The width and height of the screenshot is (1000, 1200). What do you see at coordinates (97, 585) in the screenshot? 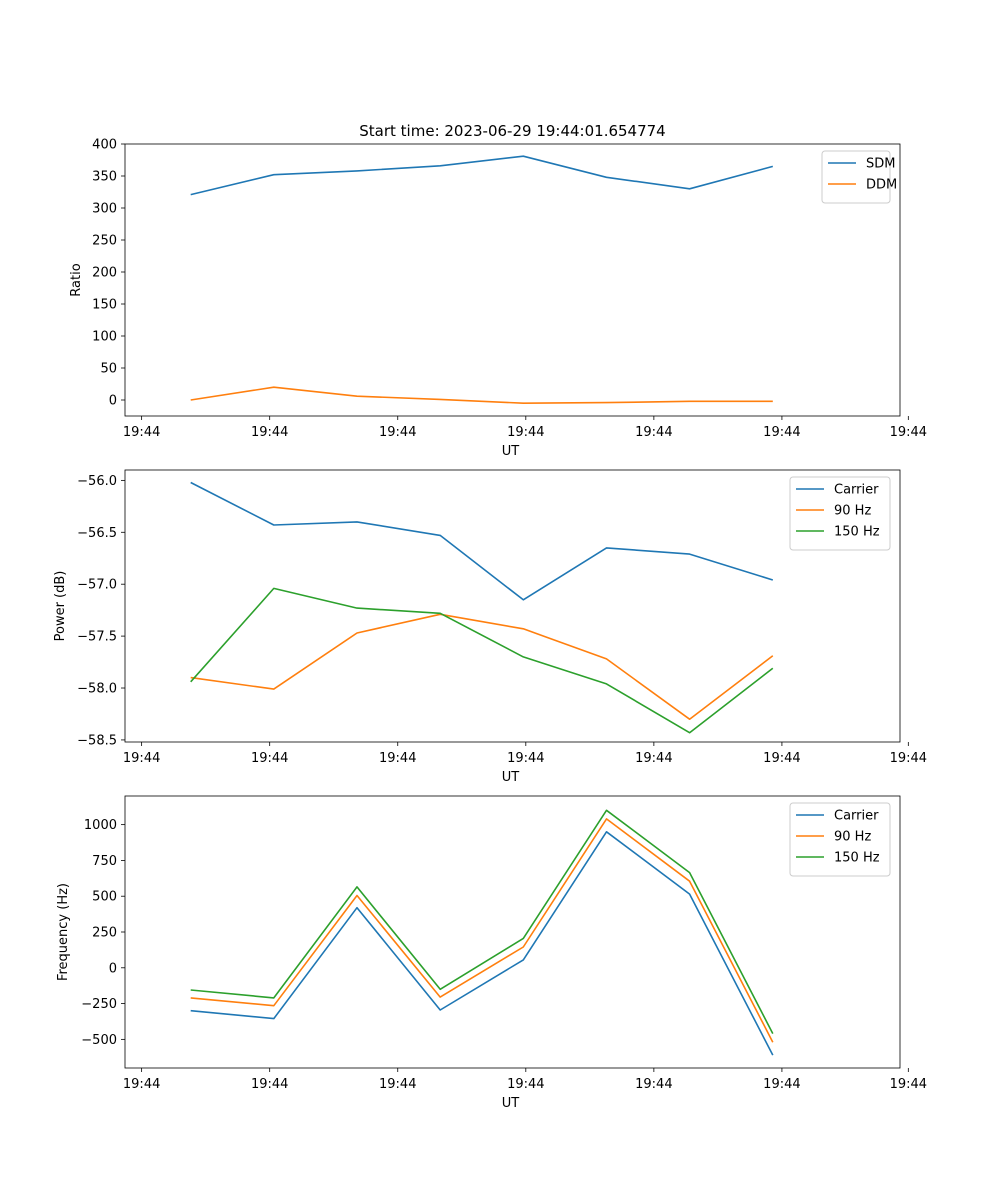
I see `y-tick-label: −57.0` at bounding box center [97, 585].